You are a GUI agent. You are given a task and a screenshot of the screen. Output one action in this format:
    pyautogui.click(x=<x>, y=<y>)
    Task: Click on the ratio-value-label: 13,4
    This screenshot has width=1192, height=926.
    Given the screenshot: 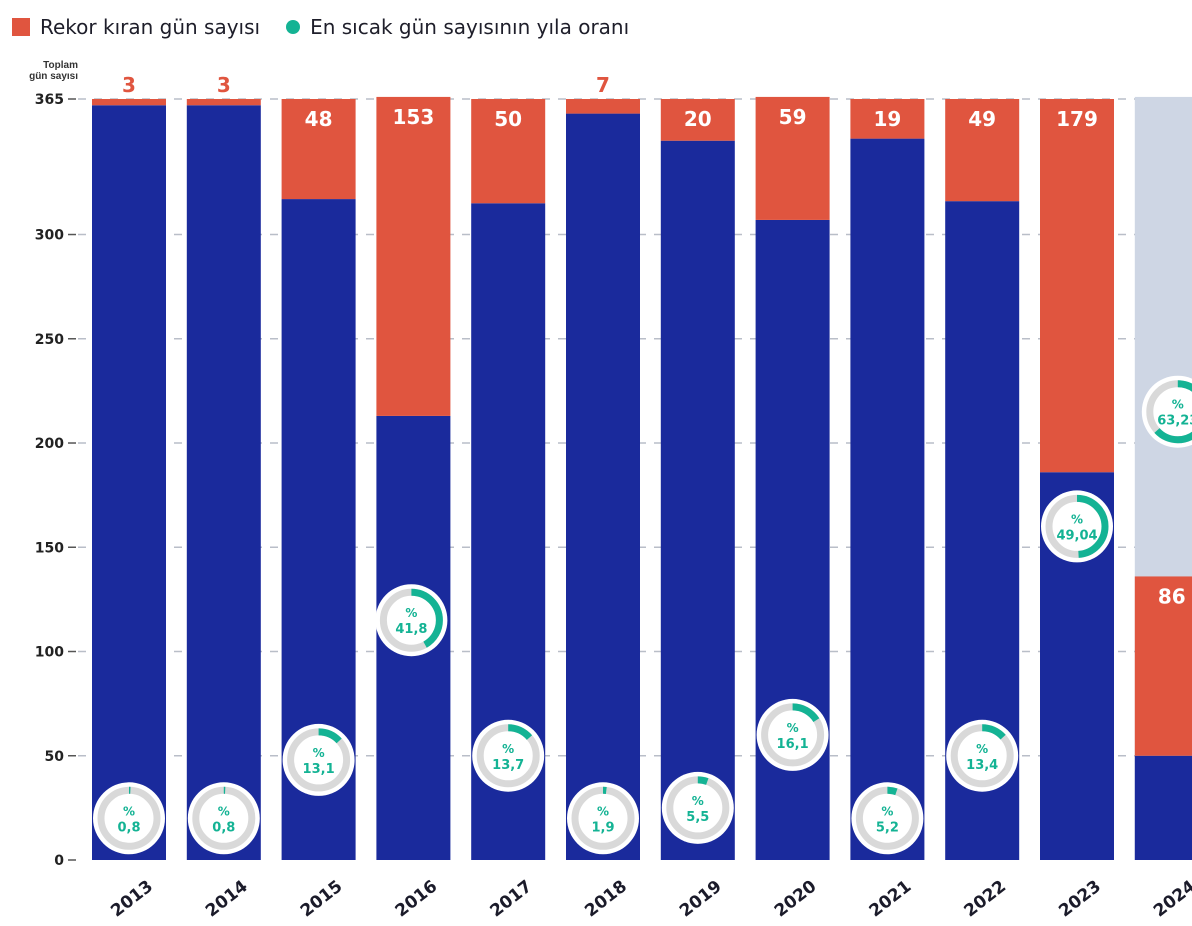 What is the action you would take?
    pyautogui.click(x=982, y=765)
    